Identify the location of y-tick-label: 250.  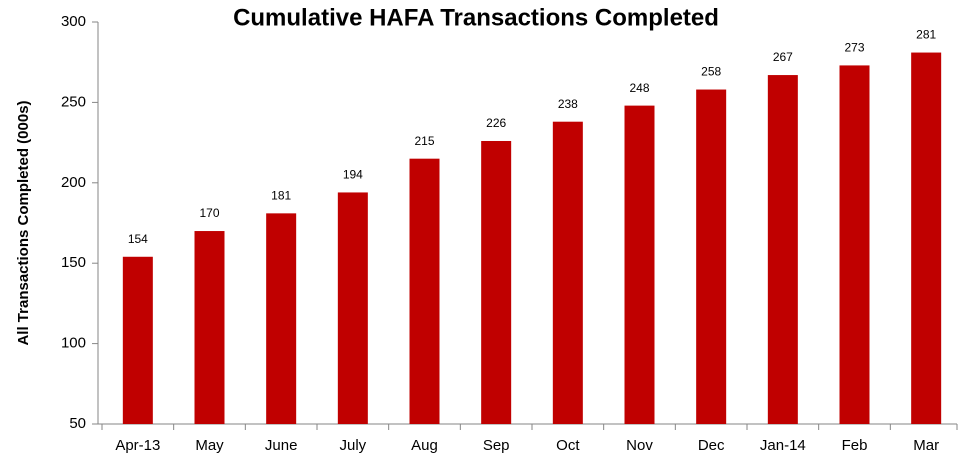
(73, 101).